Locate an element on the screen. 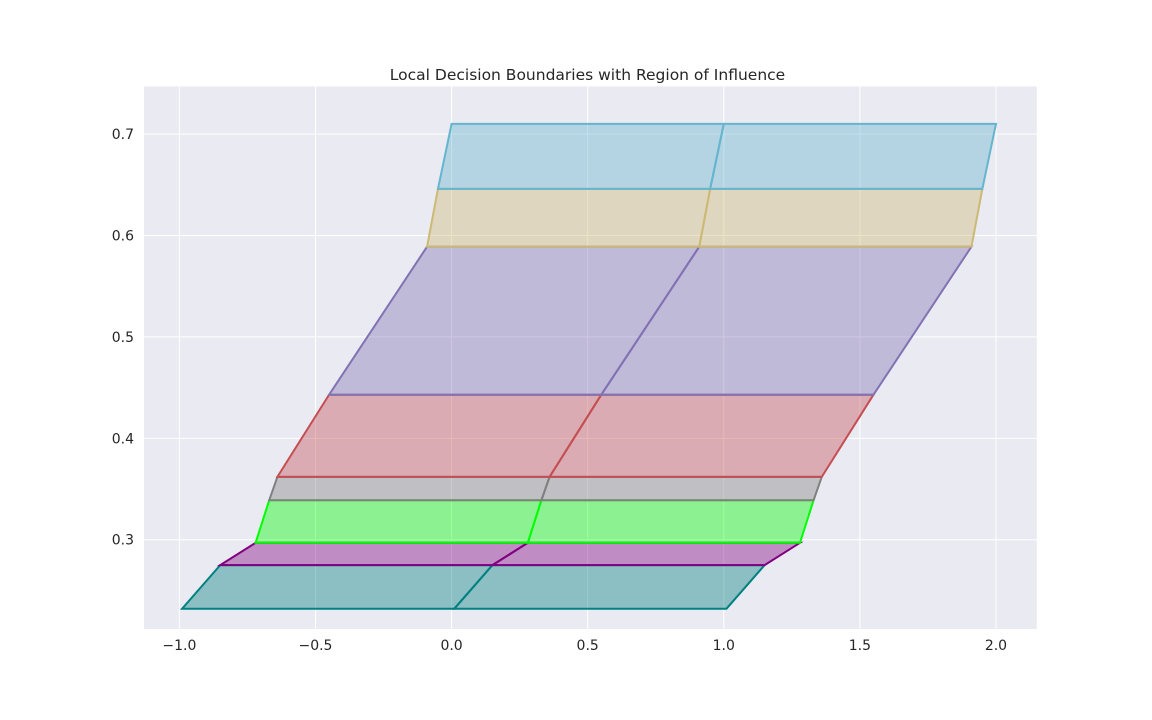 The width and height of the screenshot is (1152, 720). x-tick-label: 0.5 is located at coordinates (588, 646).